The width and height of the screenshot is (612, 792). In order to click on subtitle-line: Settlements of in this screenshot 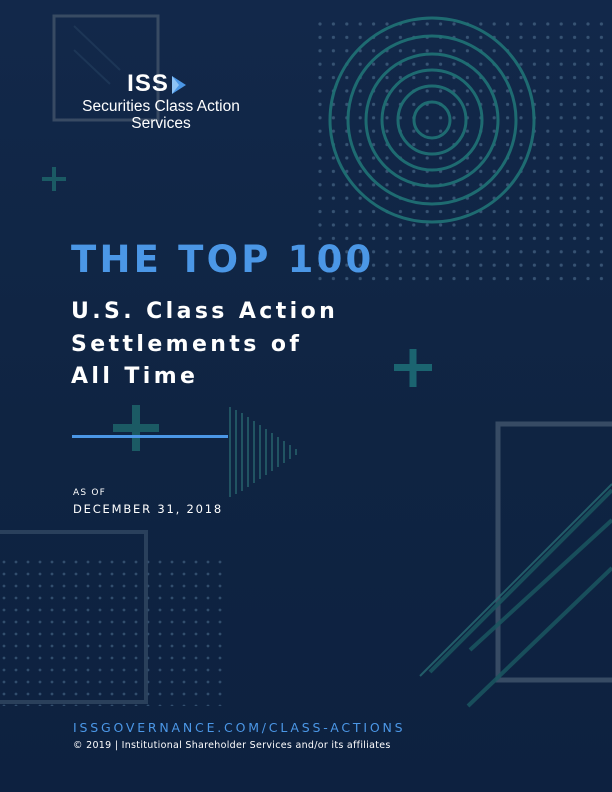, I will do `click(187, 344)`.